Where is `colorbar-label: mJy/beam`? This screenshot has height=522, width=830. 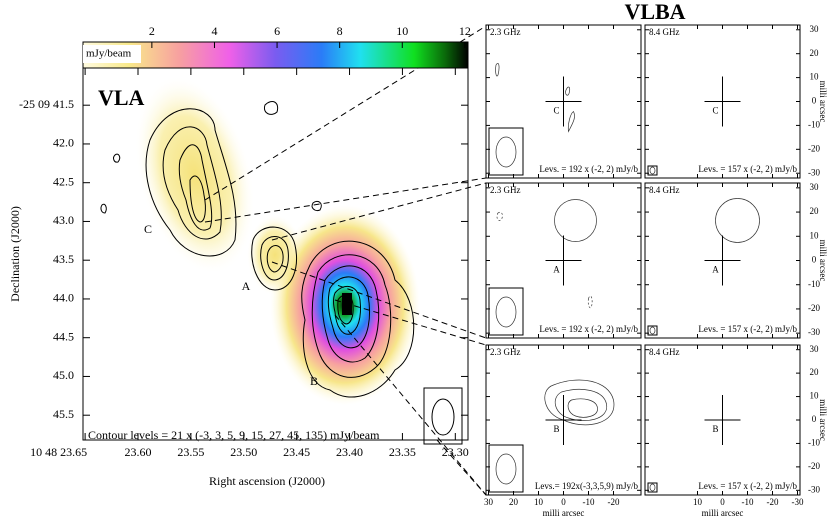 colorbar-label: mJy/beam is located at coordinates (109, 54).